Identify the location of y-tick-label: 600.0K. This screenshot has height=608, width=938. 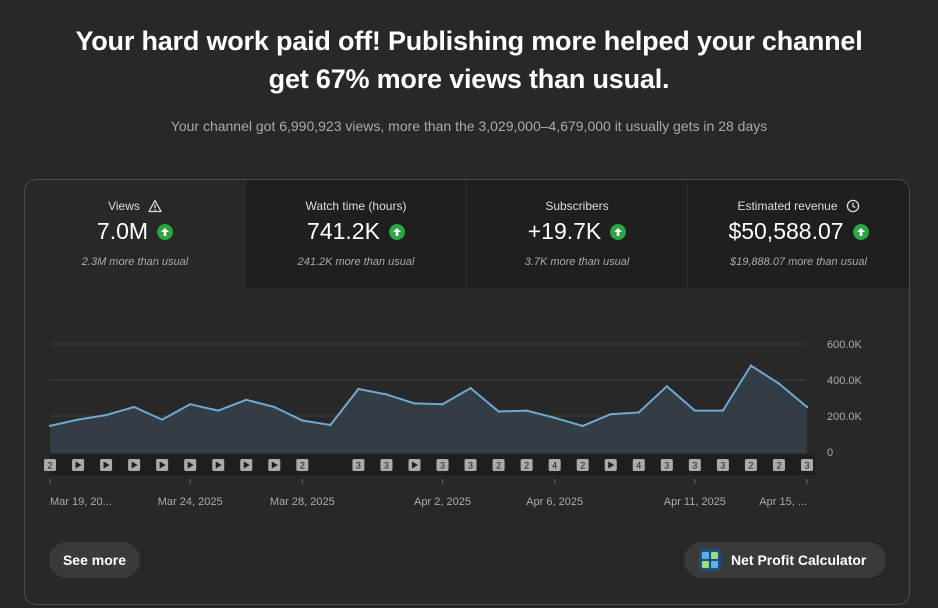
(845, 345).